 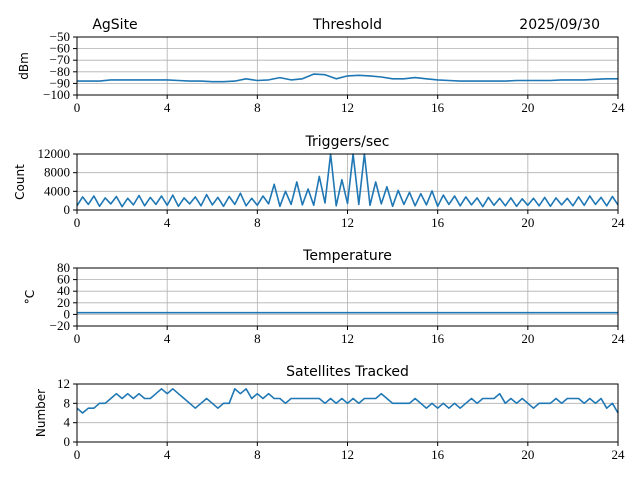 I want to click on y-tick-label: −50, so click(x=60, y=36).